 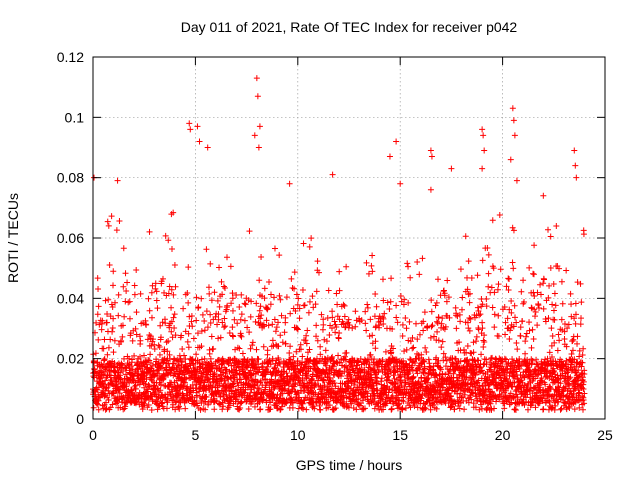 What do you see at coordinates (70, 298) in the screenshot?
I see `y-tick-label: 0.04` at bounding box center [70, 298].